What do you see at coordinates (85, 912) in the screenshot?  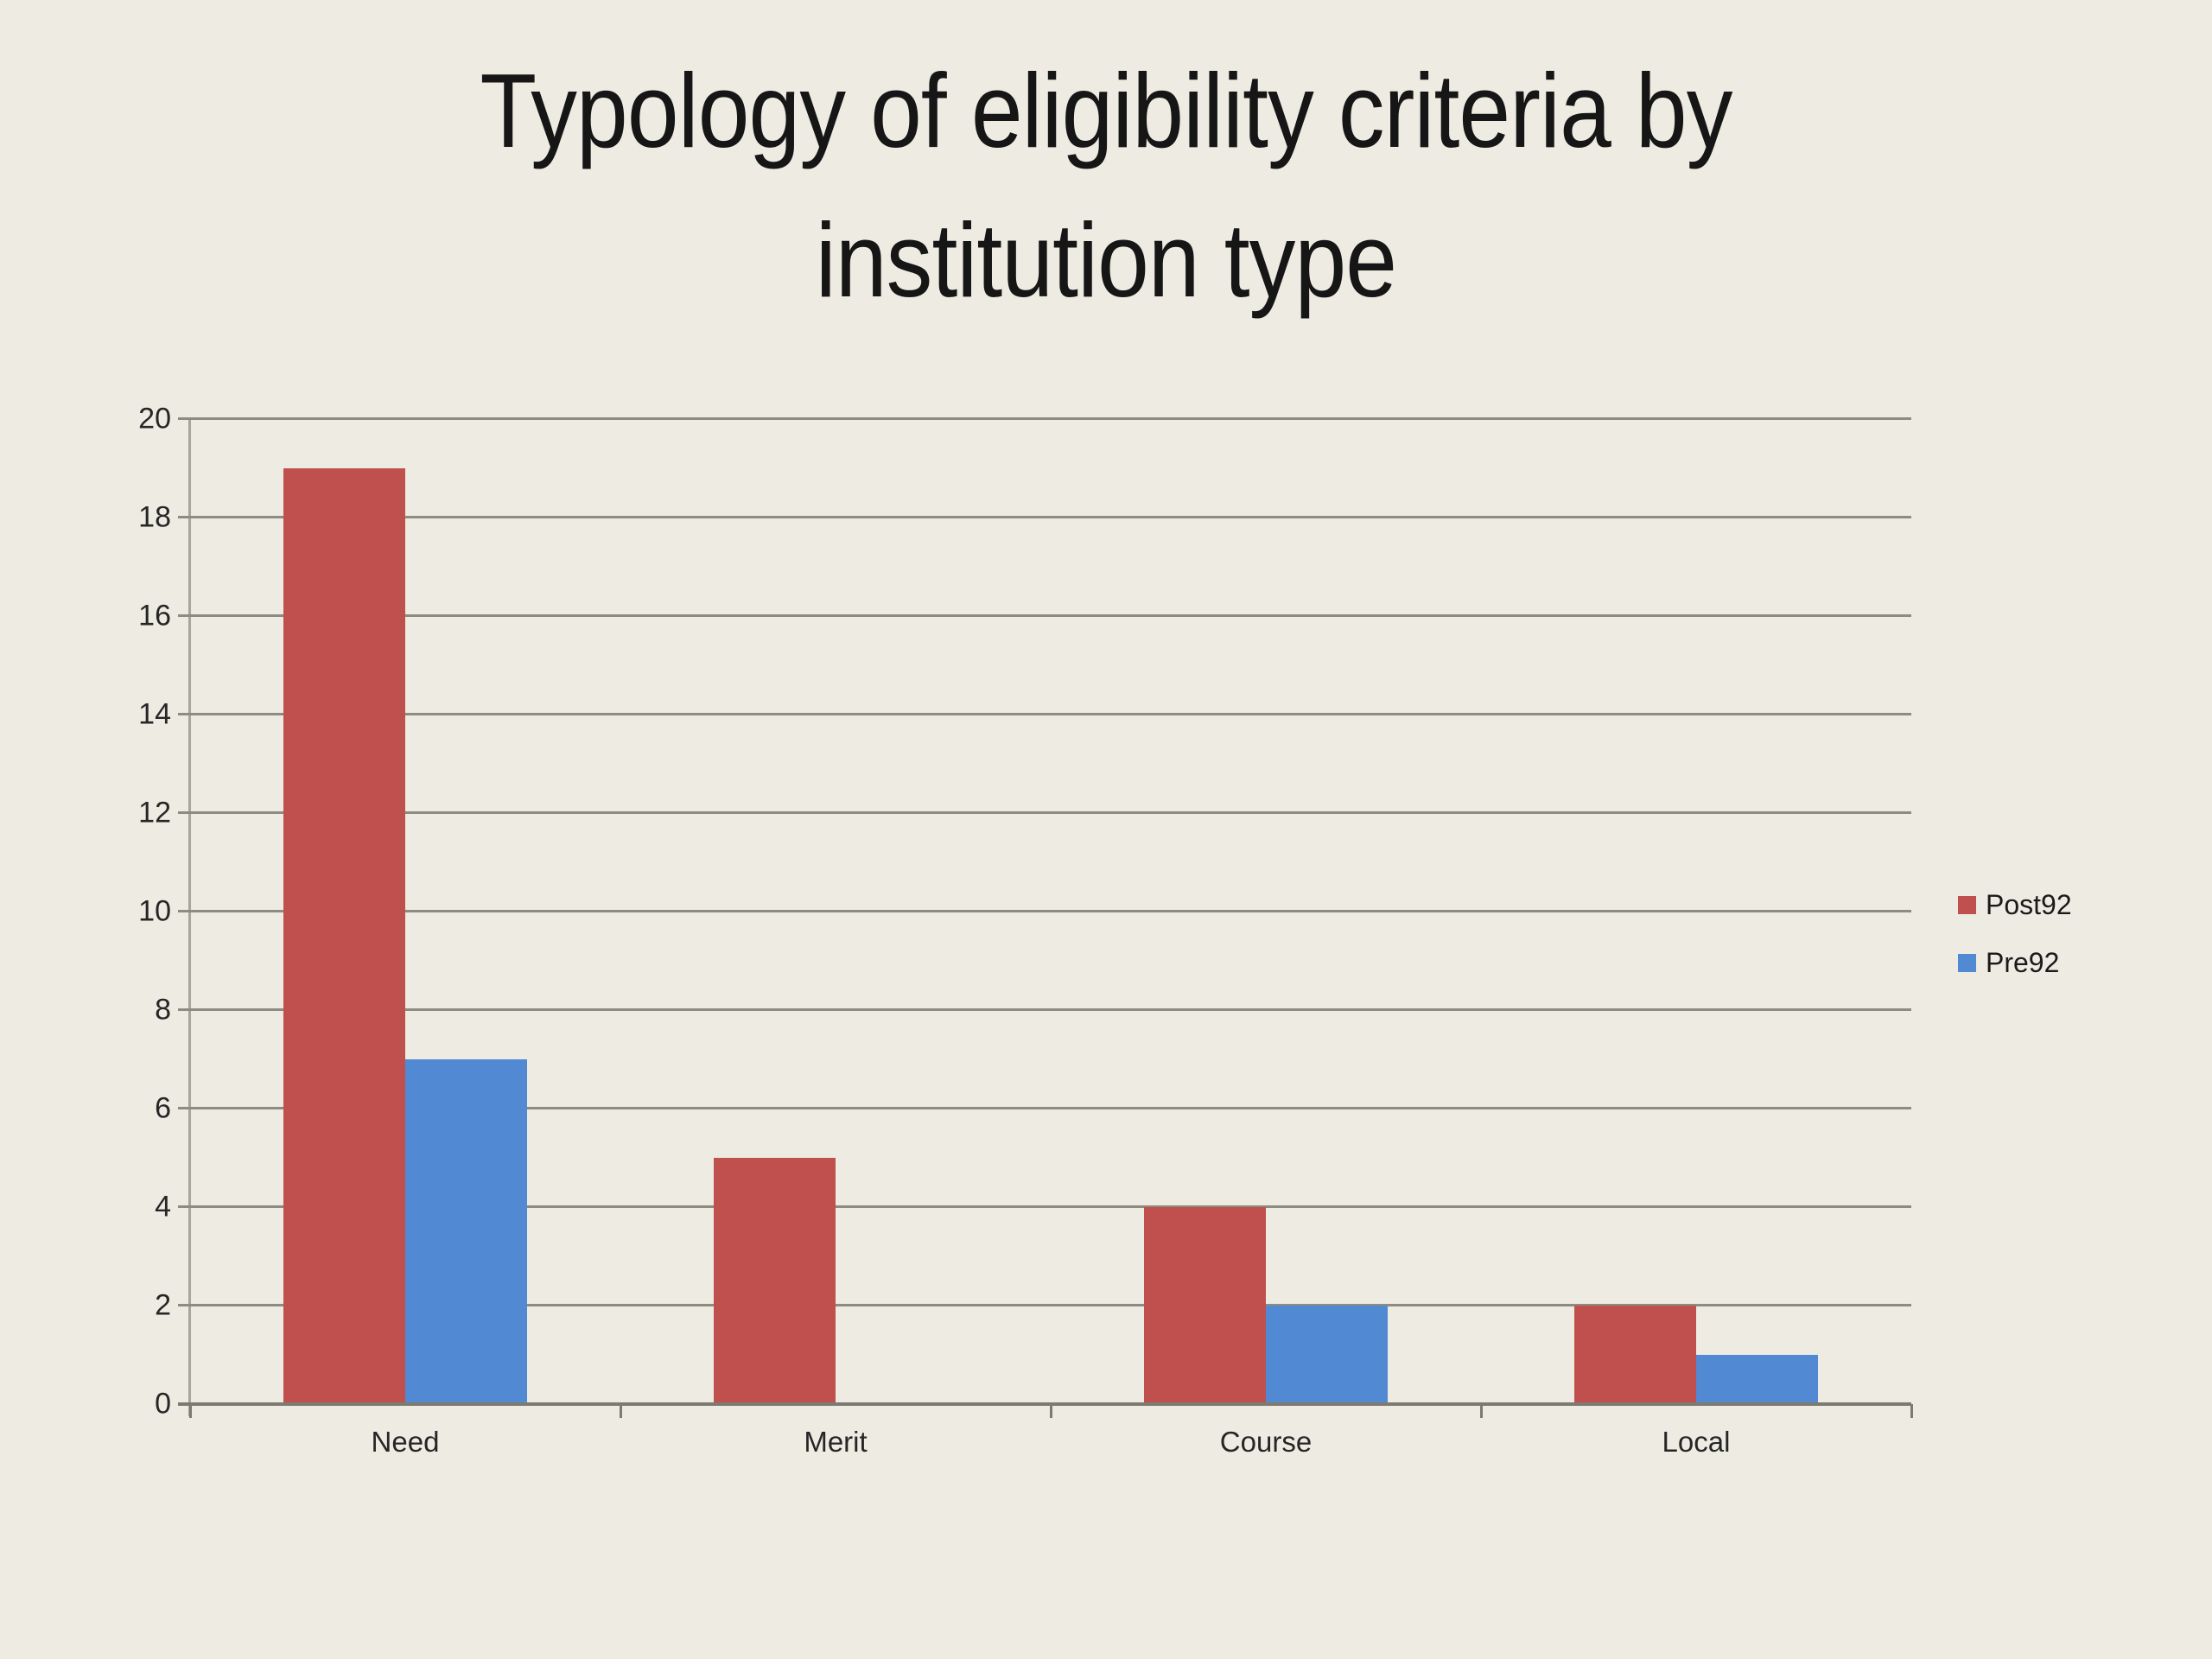 I see `y-axis-labels: 0 2 4 6 8 10 12 14 16 18 20` at bounding box center [85, 912].